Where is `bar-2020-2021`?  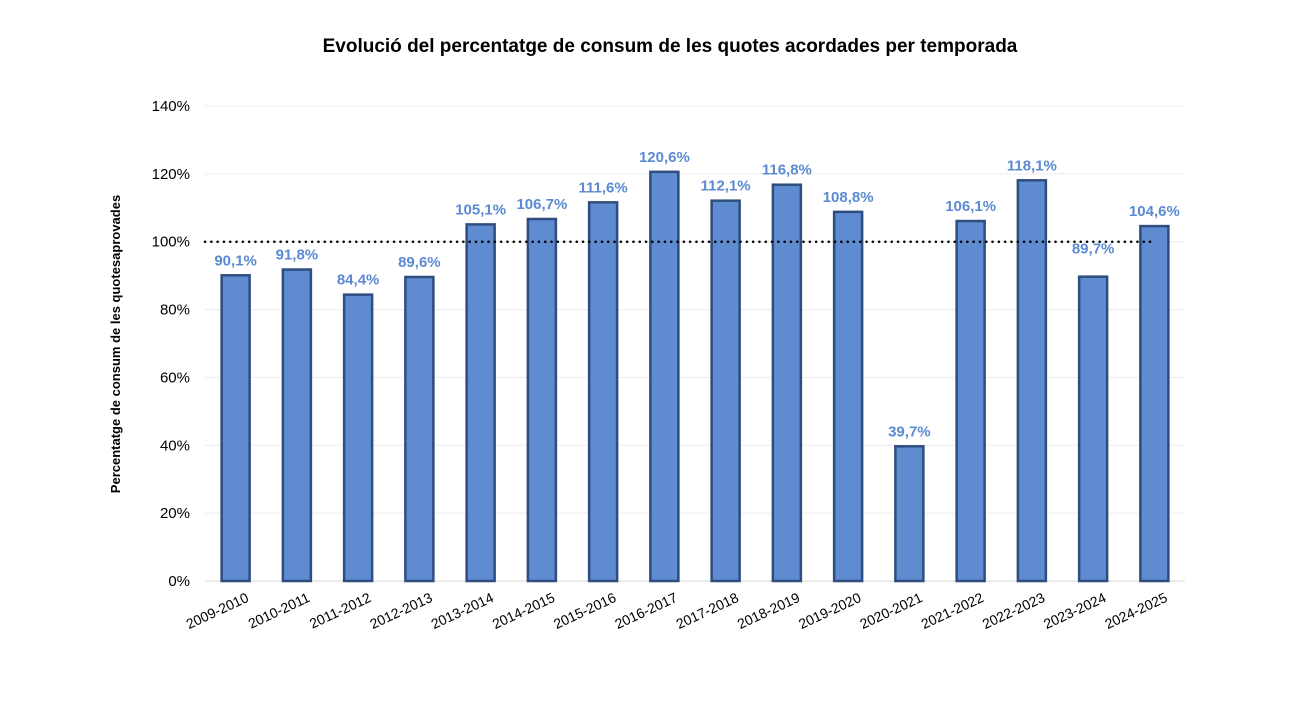 bar-2020-2021 is located at coordinates (909, 514).